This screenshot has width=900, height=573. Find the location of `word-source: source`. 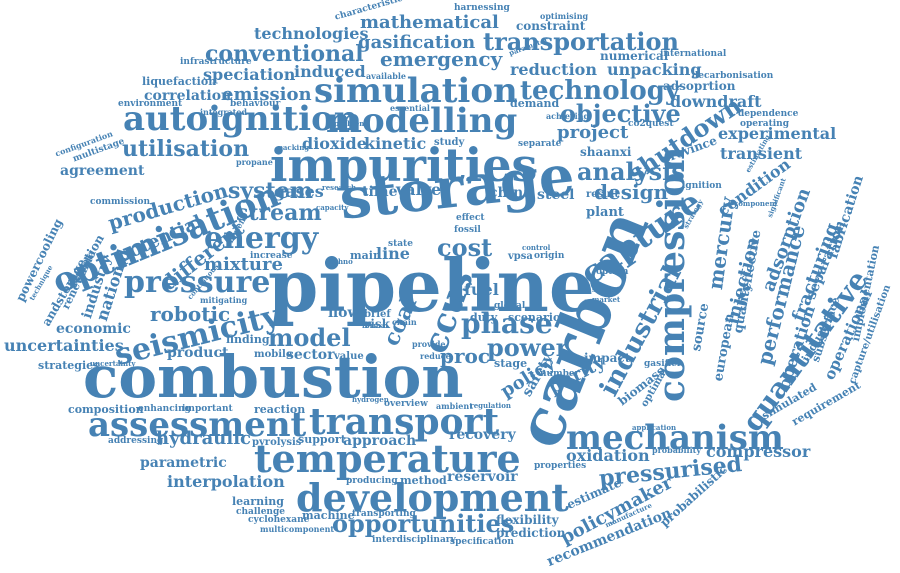

word-source: source is located at coordinates (701, 327).